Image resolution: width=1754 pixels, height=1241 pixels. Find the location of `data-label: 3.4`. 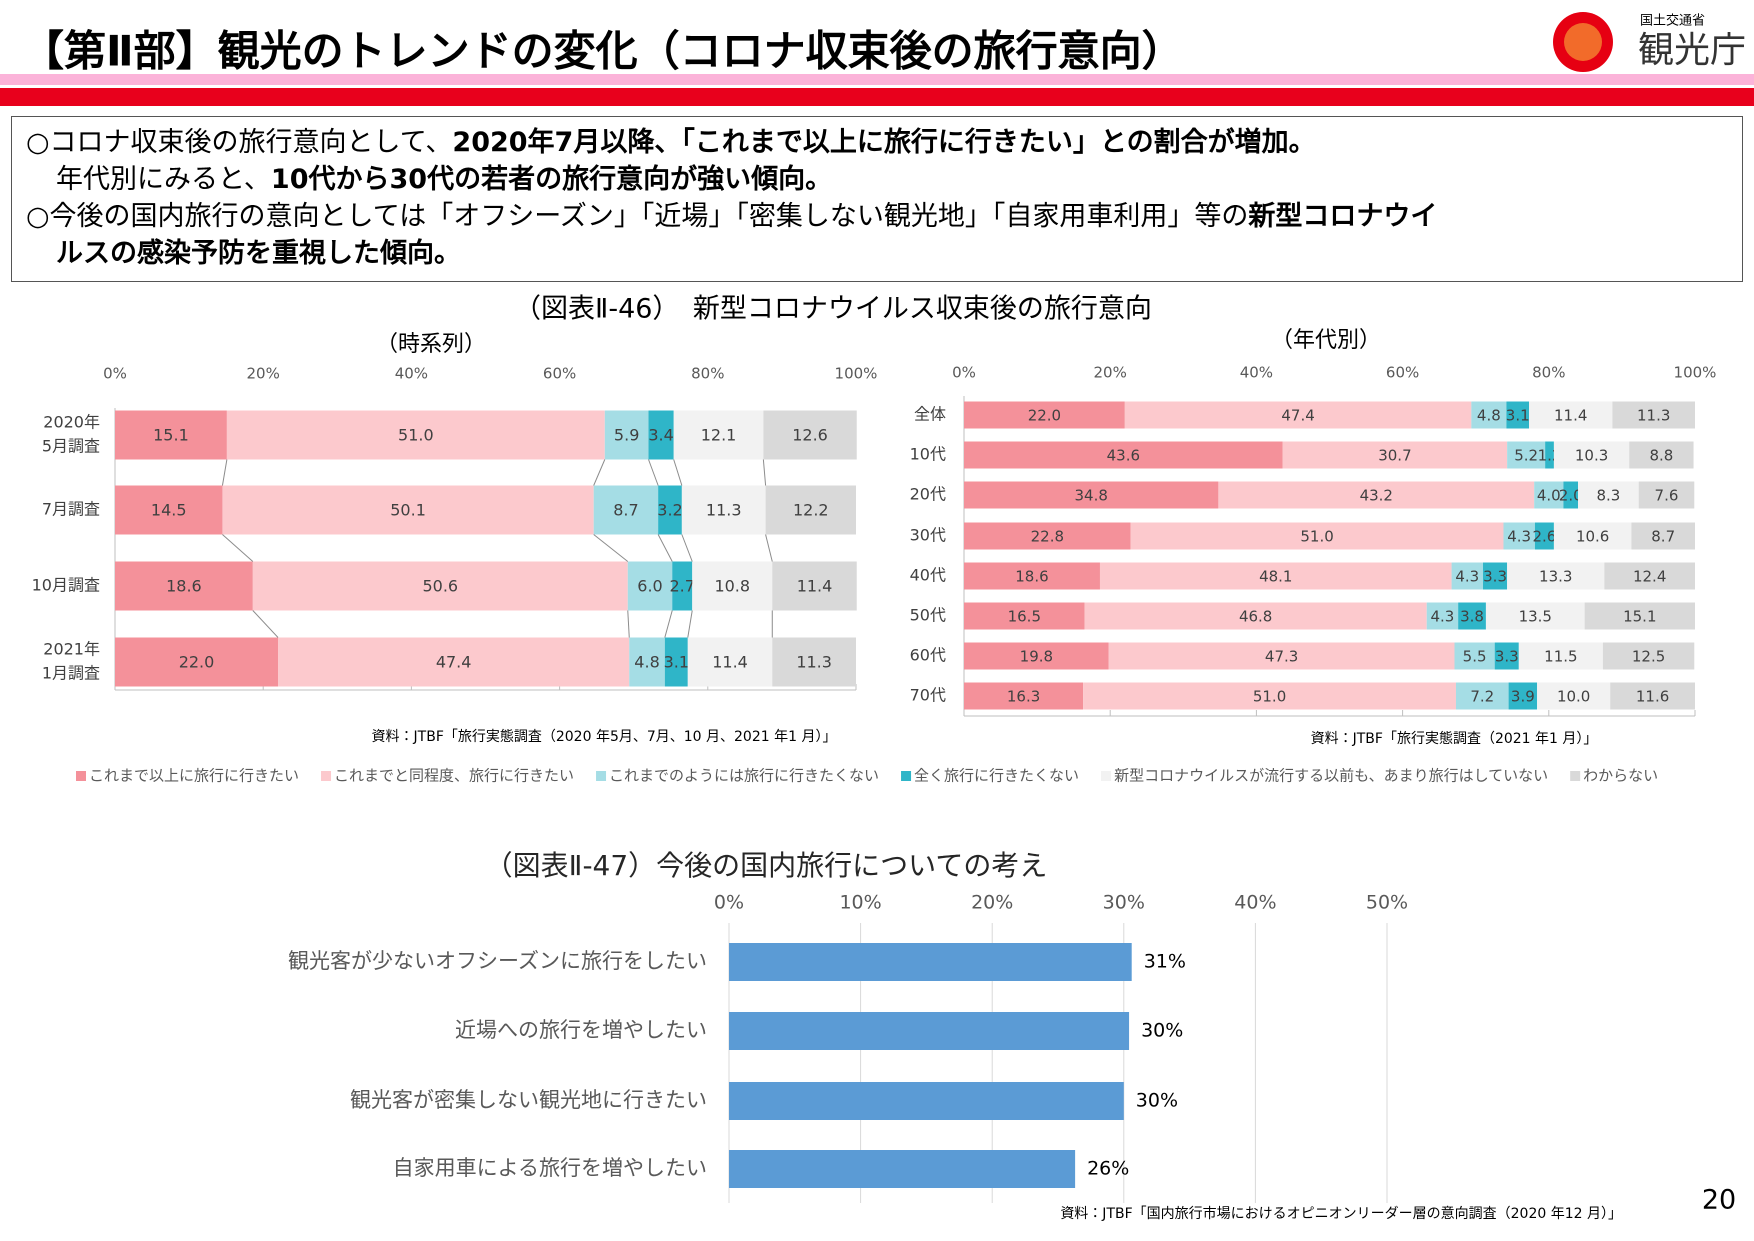

data-label: 3.4 is located at coordinates (660, 435).